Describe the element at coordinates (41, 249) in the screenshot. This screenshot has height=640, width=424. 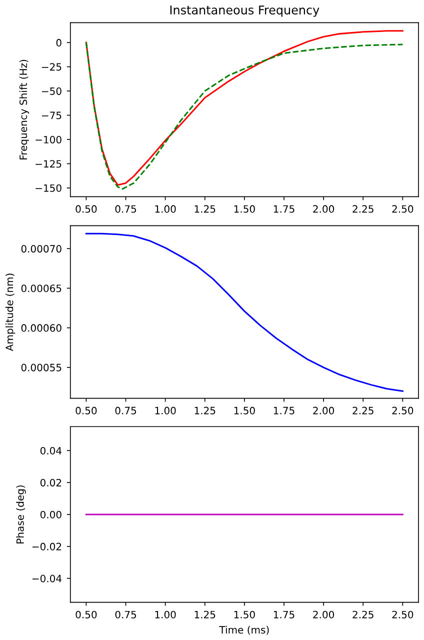
I see `y-tick-label: 0.00070` at that location.